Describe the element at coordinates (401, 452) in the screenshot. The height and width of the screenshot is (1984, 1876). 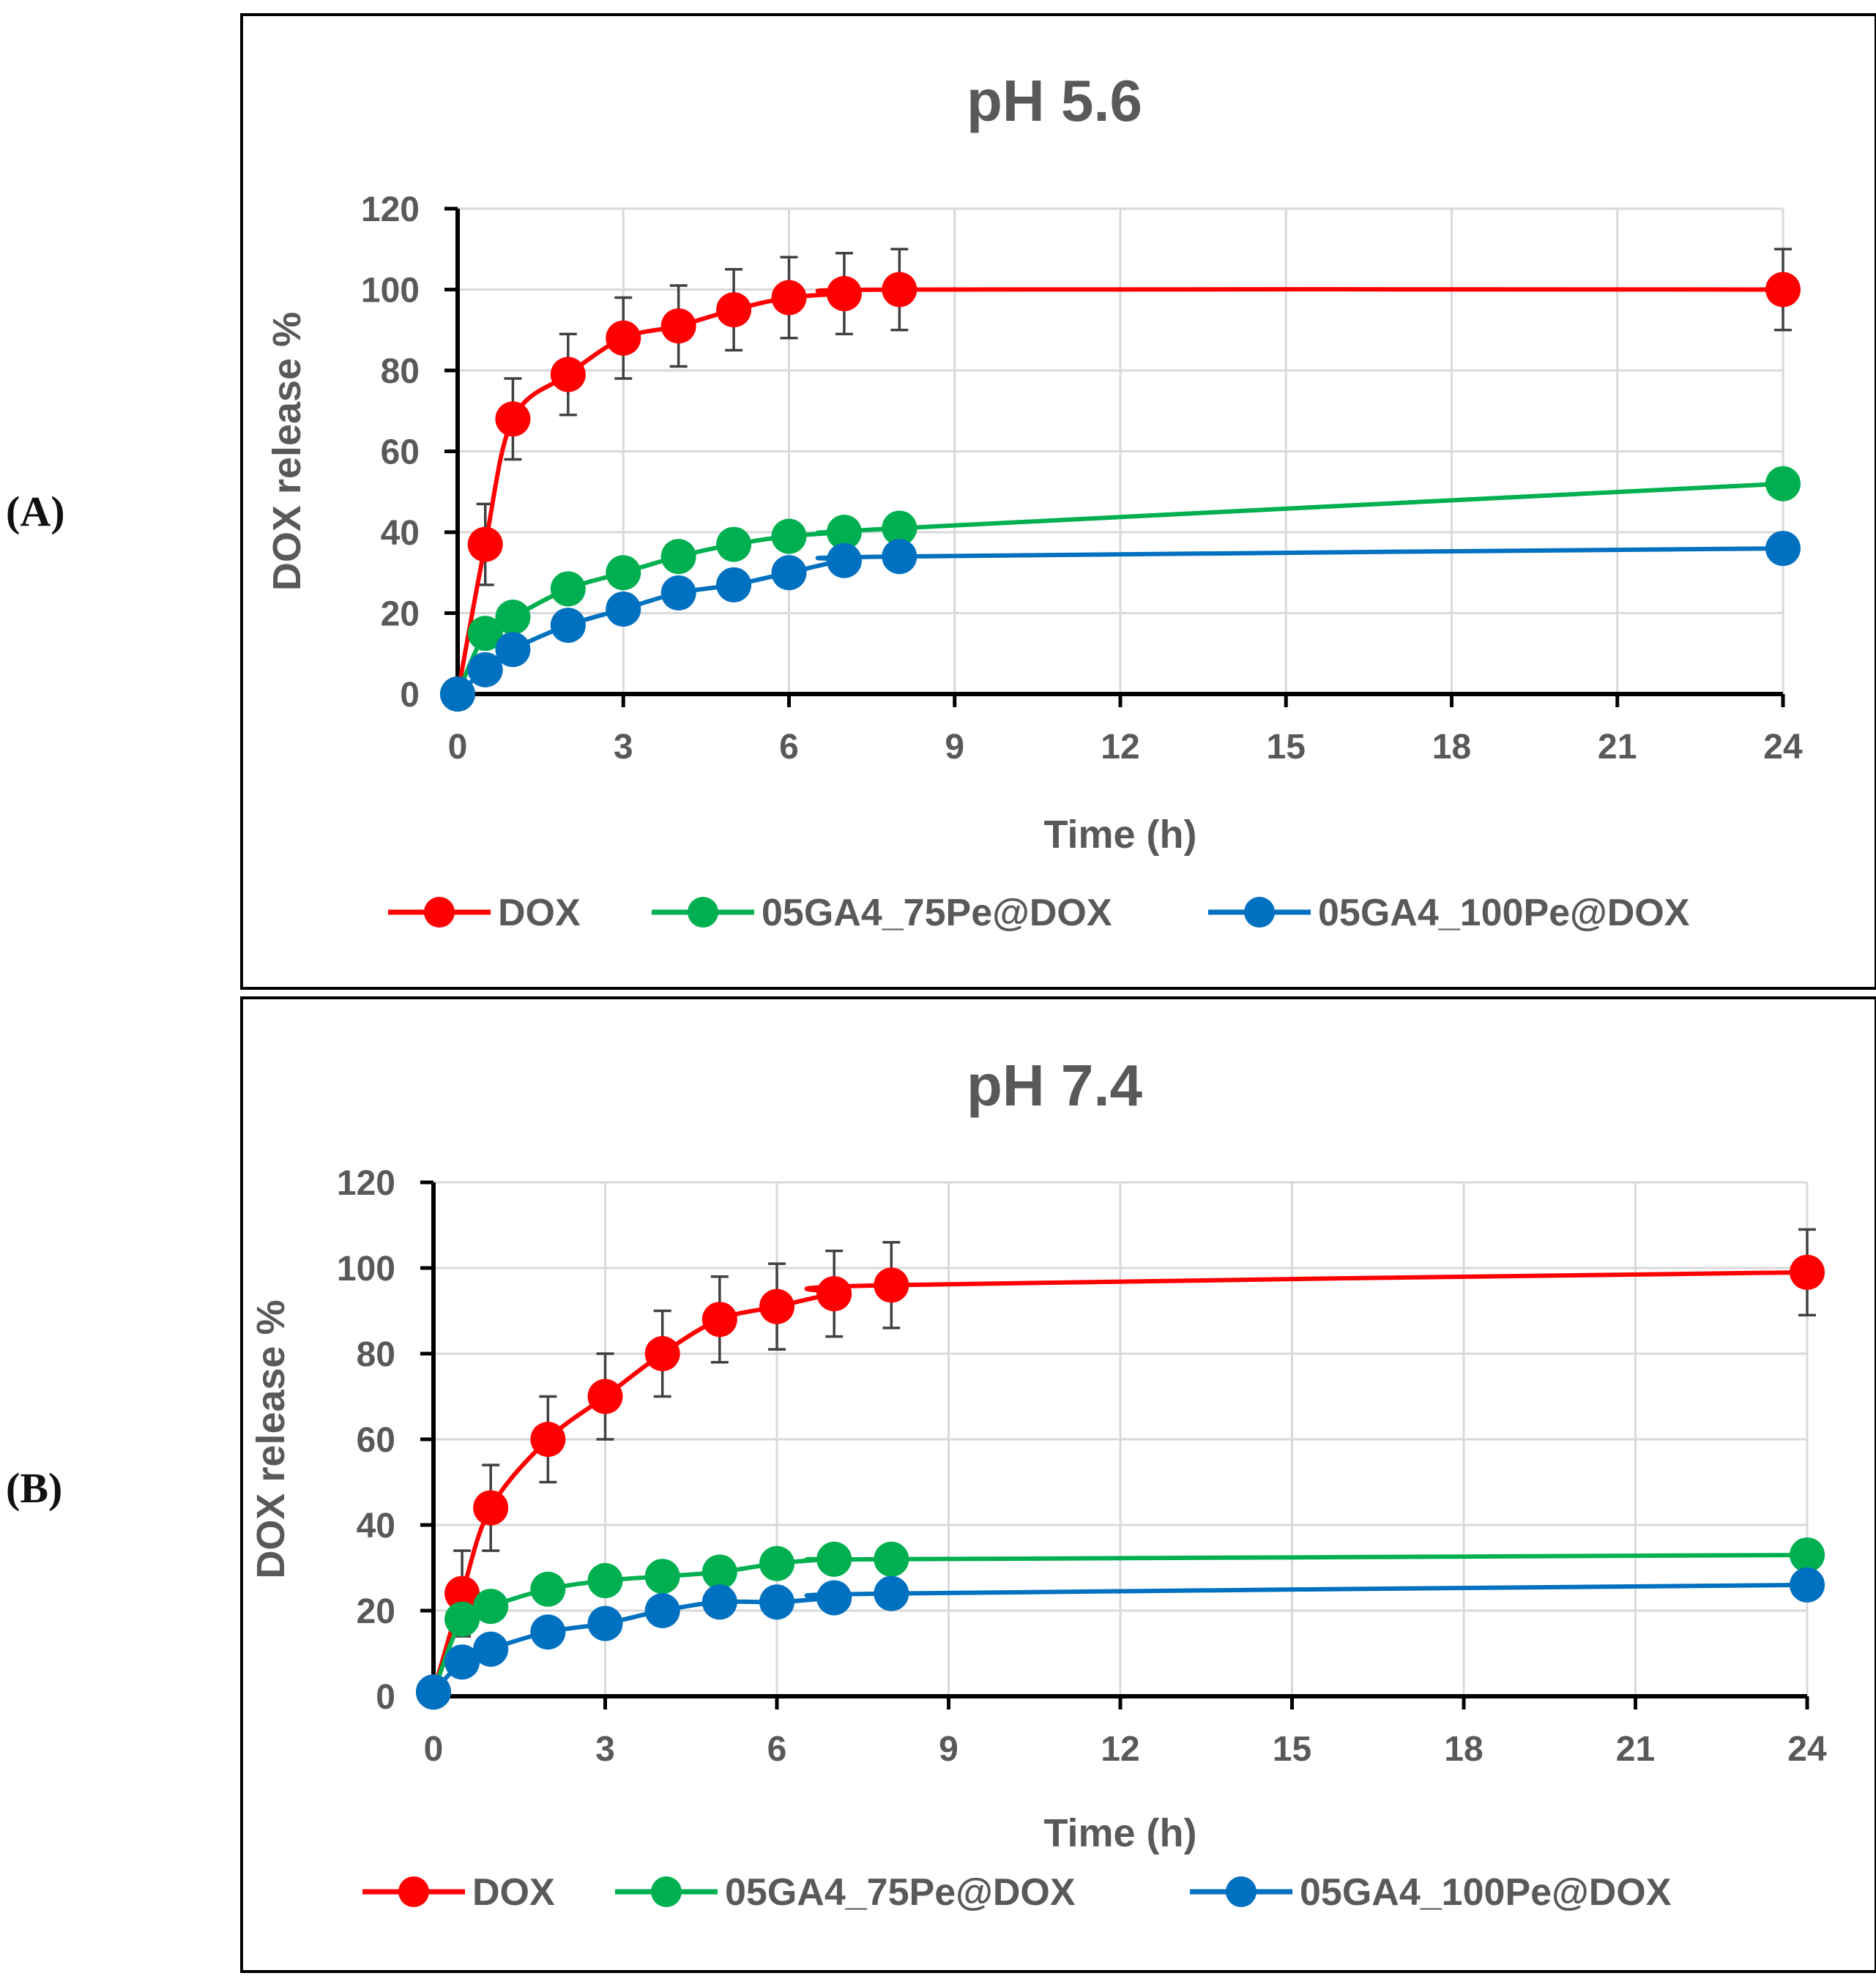
I see `y-tick-label: 60` at that location.